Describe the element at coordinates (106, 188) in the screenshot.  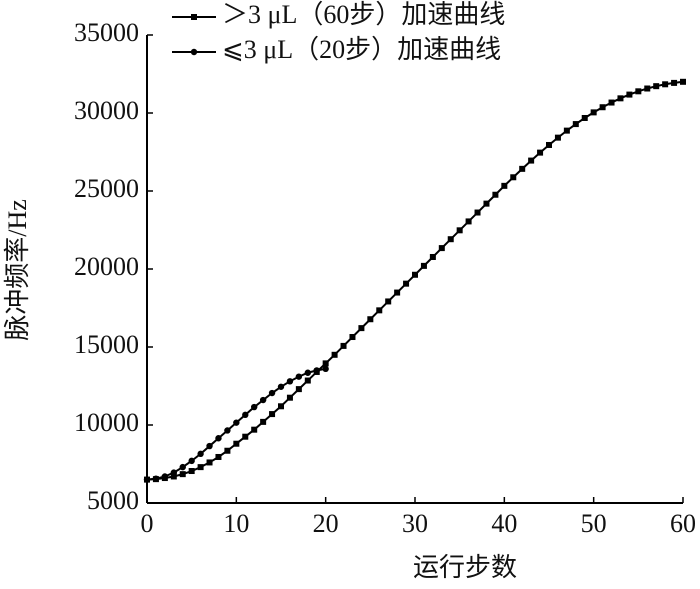
I see `y-tick-label: 25000` at that location.